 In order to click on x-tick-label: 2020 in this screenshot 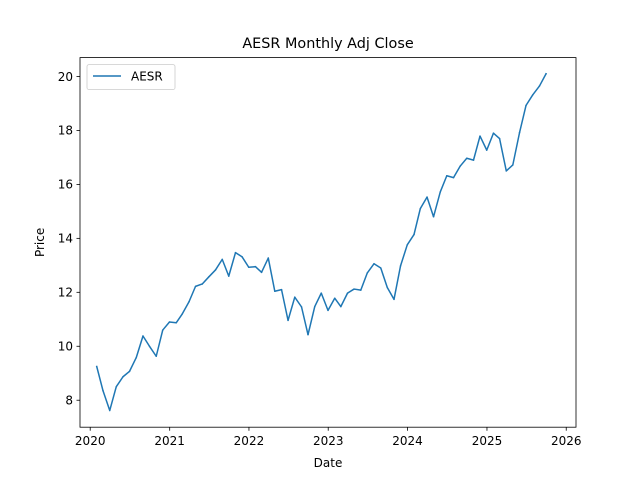, I will do `click(90, 441)`.